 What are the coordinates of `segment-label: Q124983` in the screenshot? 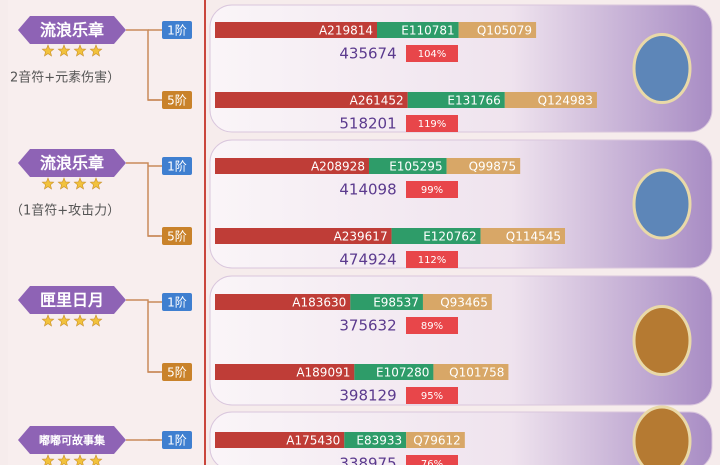 It's located at (565, 101).